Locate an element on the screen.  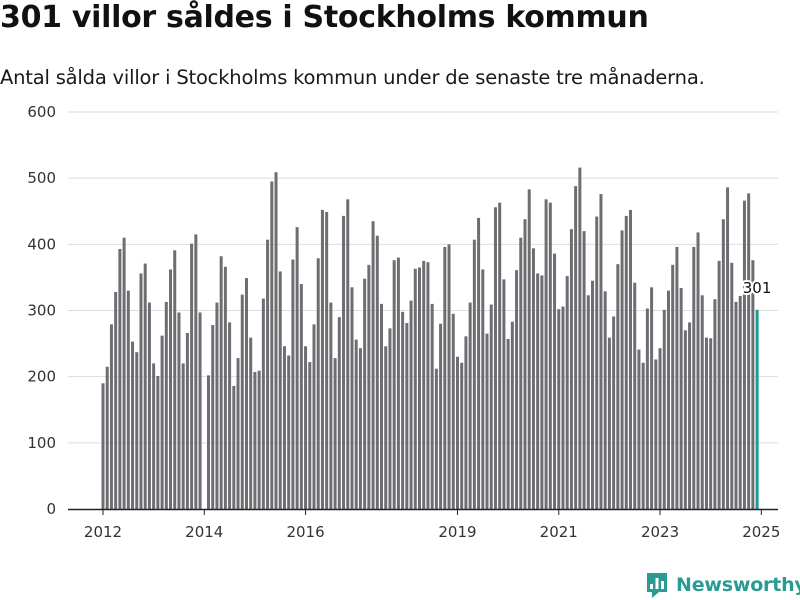
y-tick-label: 600 is located at coordinates (41, 112).